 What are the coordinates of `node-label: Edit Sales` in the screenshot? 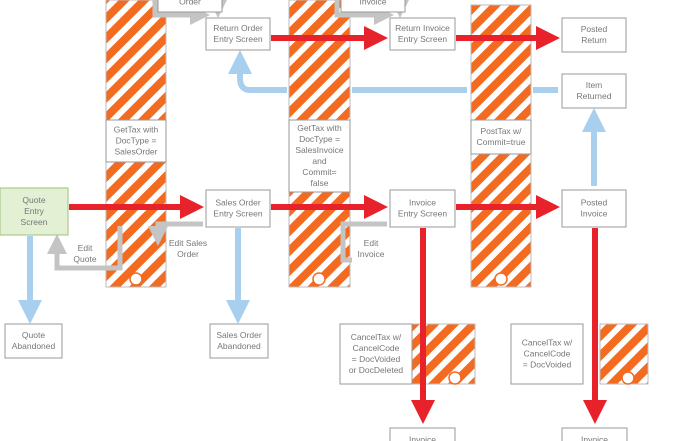 It's located at (188, 243).